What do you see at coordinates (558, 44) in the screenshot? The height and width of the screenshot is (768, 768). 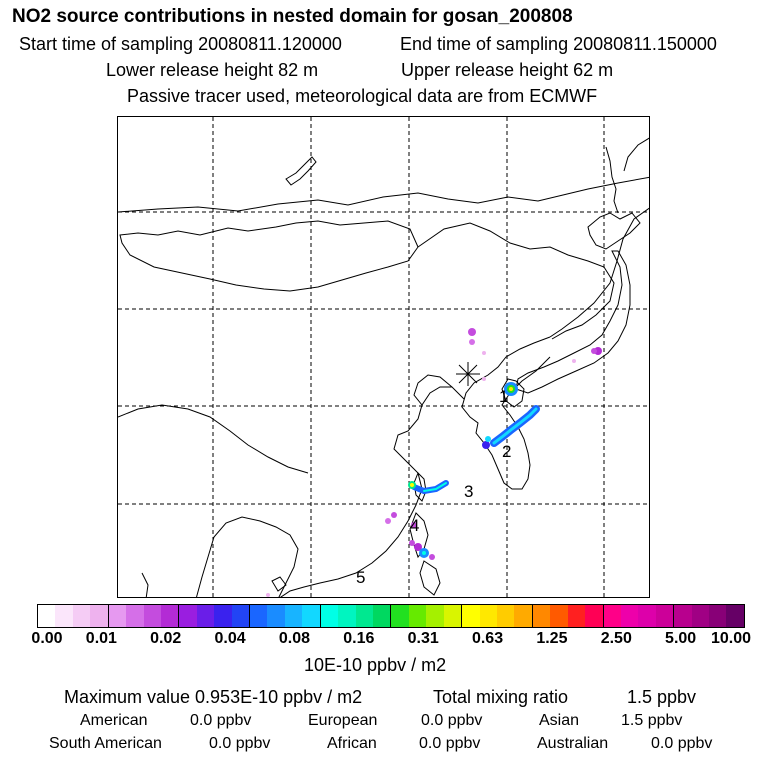 I see `end-time-label: End time of sampling 20080811.150000` at bounding box center [558, 44].